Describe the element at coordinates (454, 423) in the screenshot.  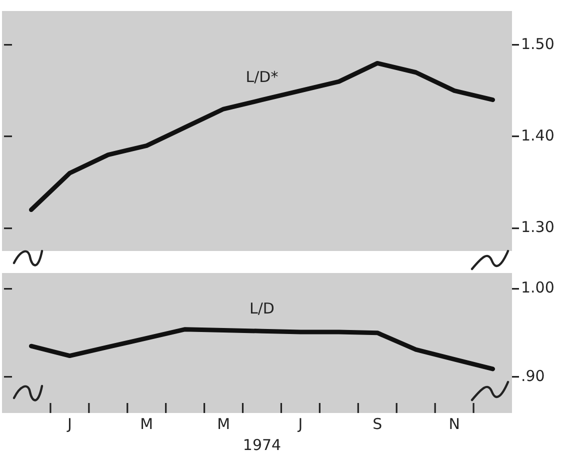
I see `x-tick-label: N` at that location.